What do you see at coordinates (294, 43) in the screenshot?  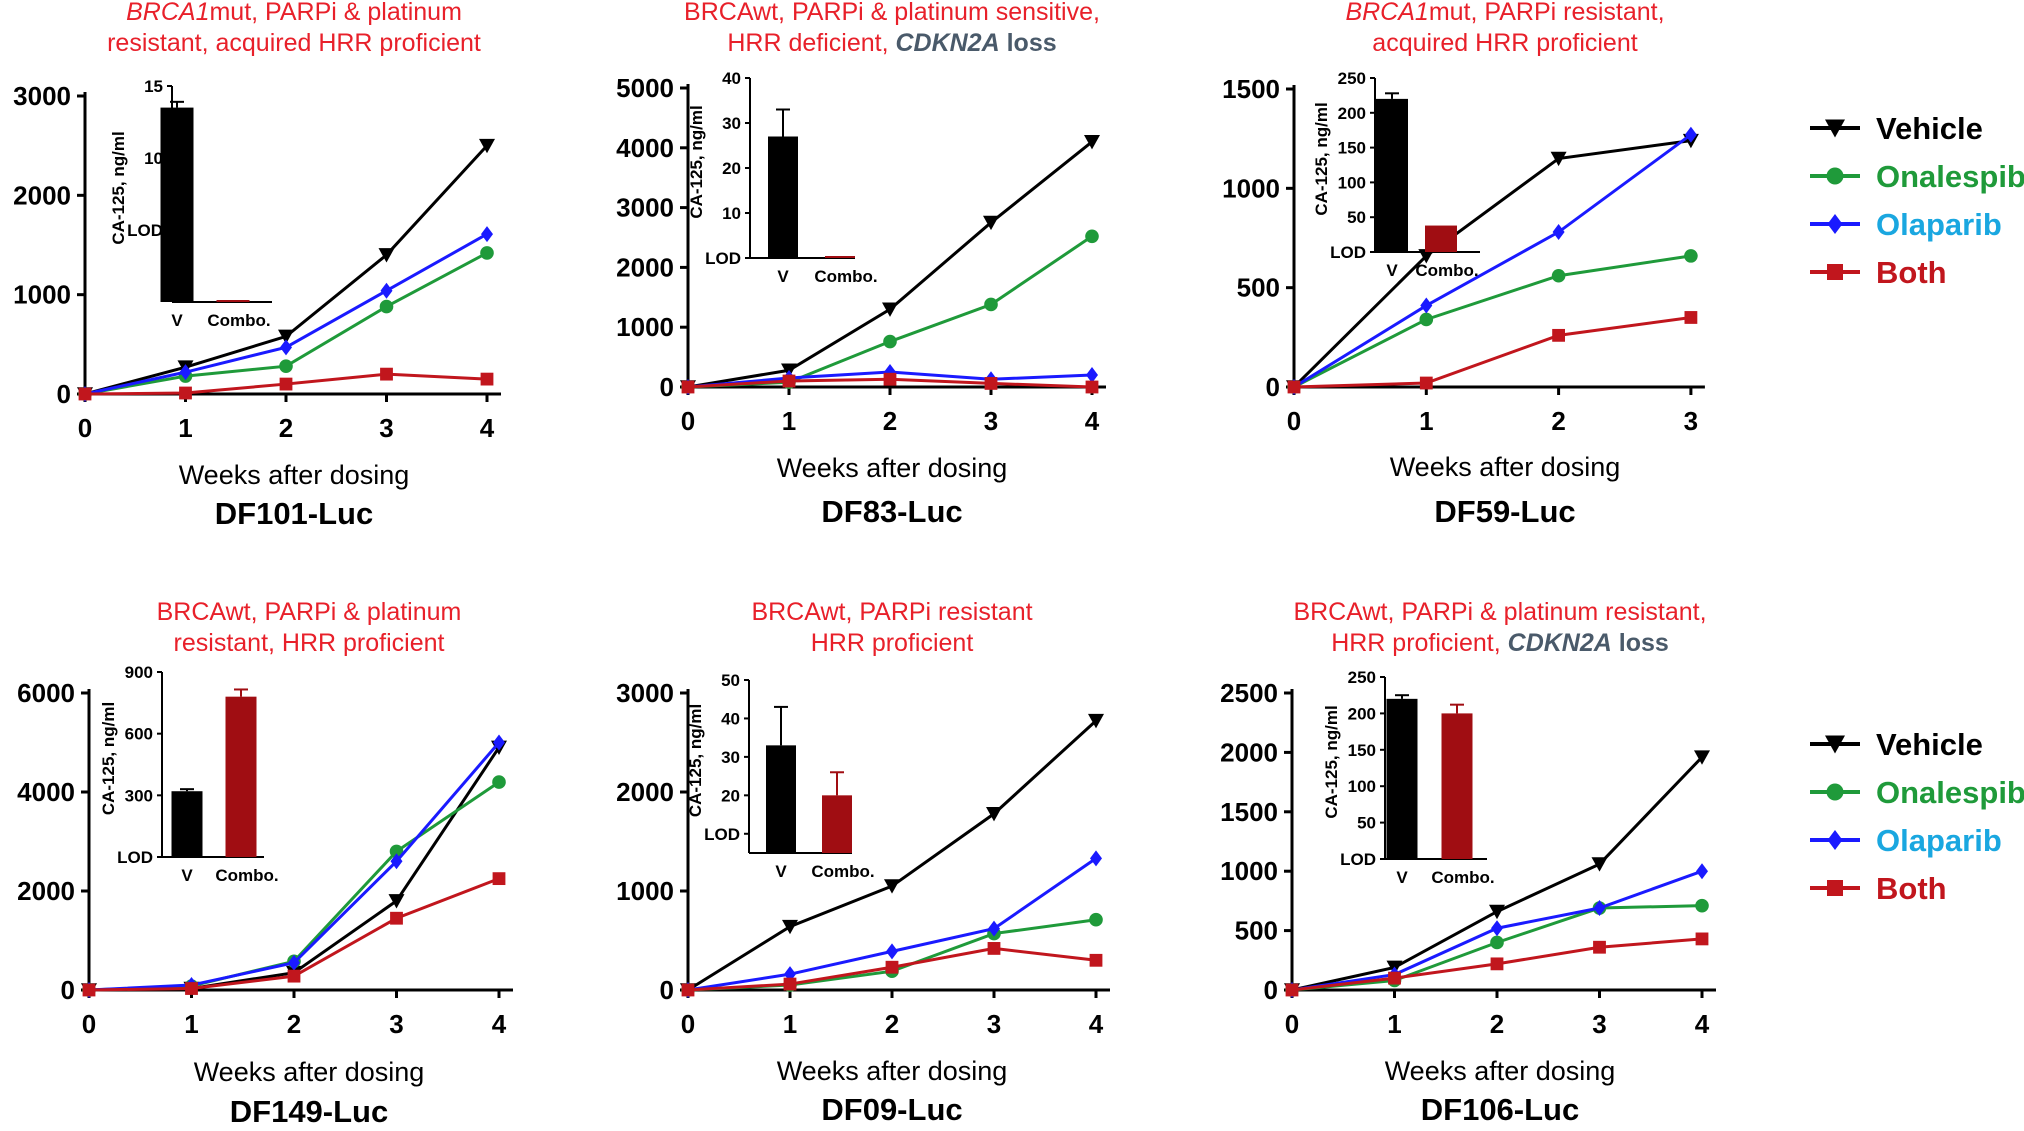 I see `panel-subtitle-line: resistant, acquired HRR proficient` at bounding box center [294, 43].